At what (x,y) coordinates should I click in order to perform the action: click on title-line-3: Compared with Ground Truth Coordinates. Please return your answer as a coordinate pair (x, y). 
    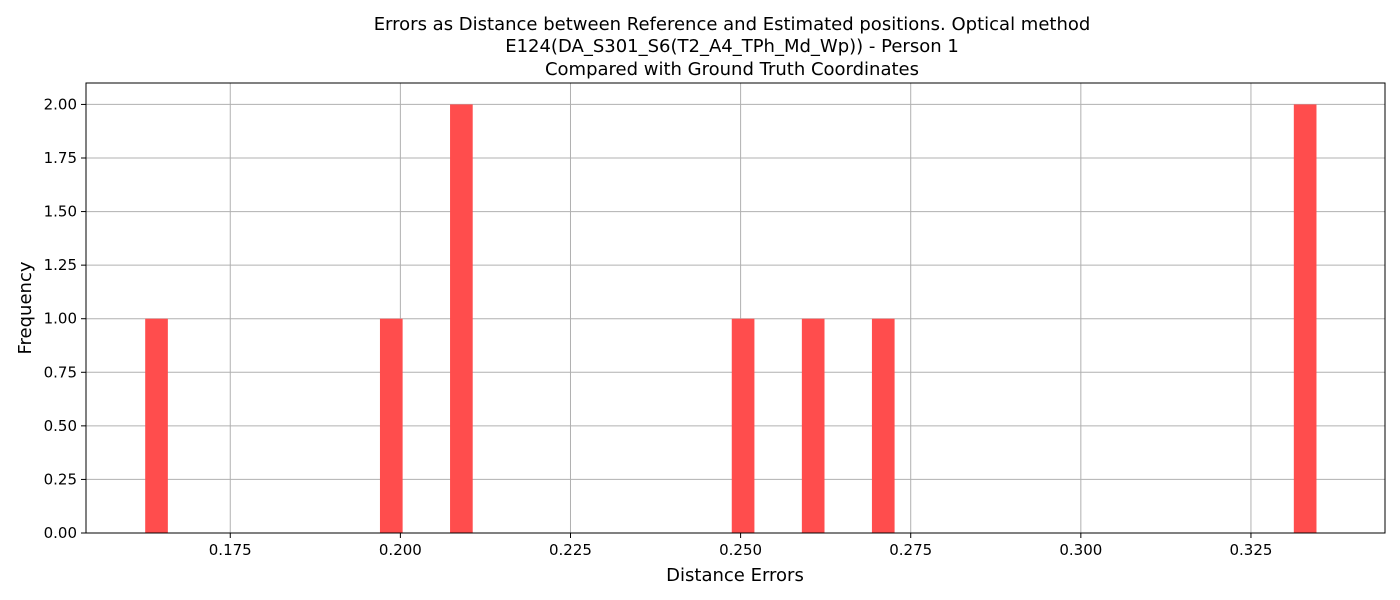
    Looking at the image, I should click on (732, 69).